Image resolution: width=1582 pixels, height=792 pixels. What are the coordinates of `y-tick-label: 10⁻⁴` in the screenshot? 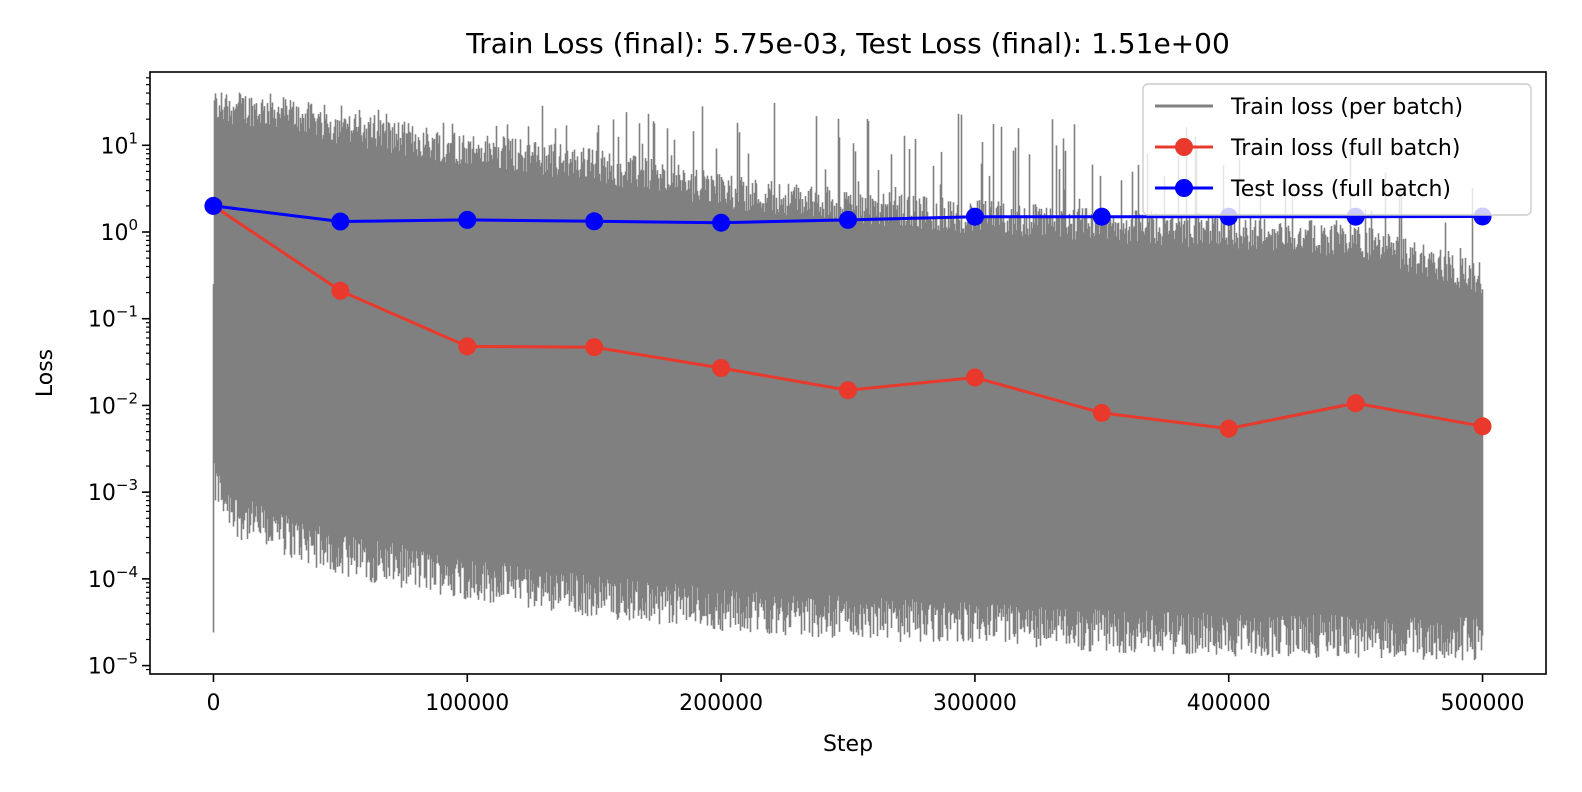 It's located at (113, 578).